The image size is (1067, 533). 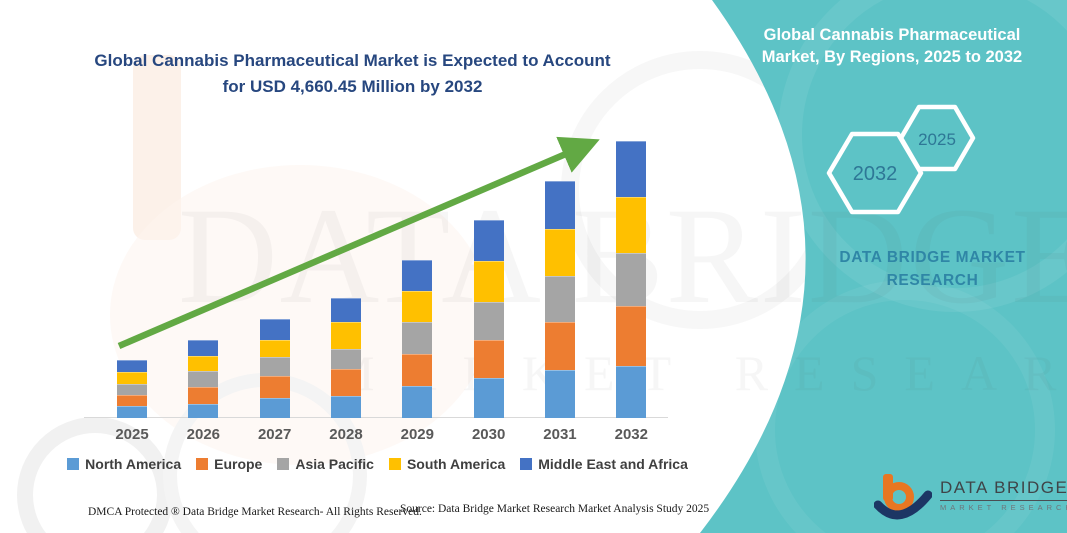 I want to click on legend-label-middle-east-and-africa: Middle East and Africa, so click(x=613, y=464).